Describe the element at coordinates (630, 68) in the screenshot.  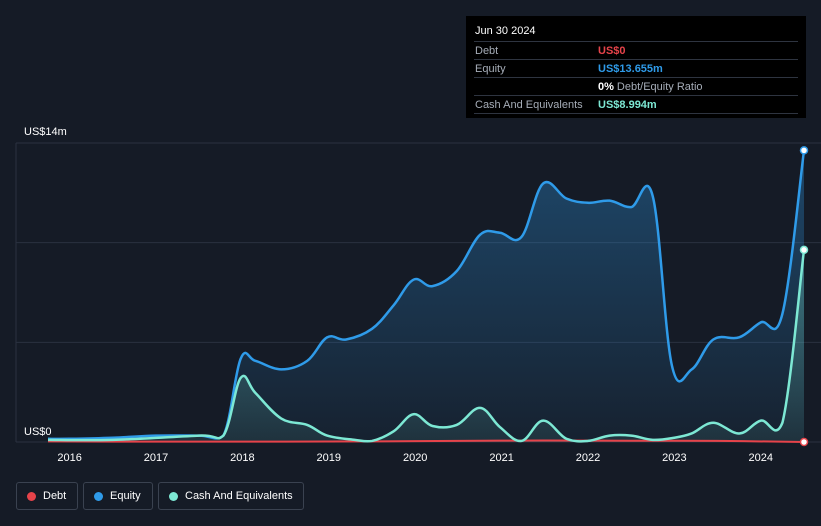
I see `tooltip-value-equity: US$13.655m` at that location.